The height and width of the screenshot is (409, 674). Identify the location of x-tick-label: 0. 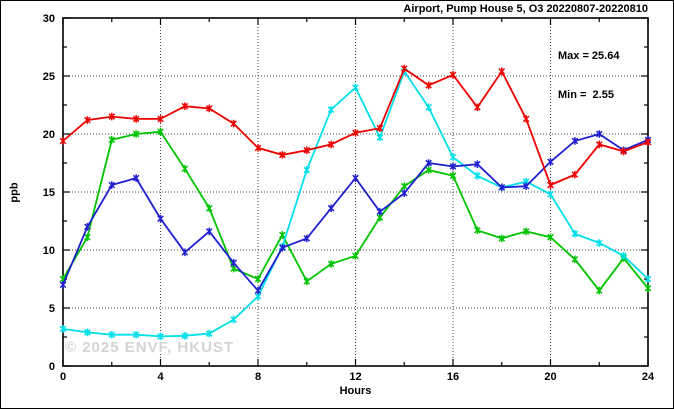
(63, 377).